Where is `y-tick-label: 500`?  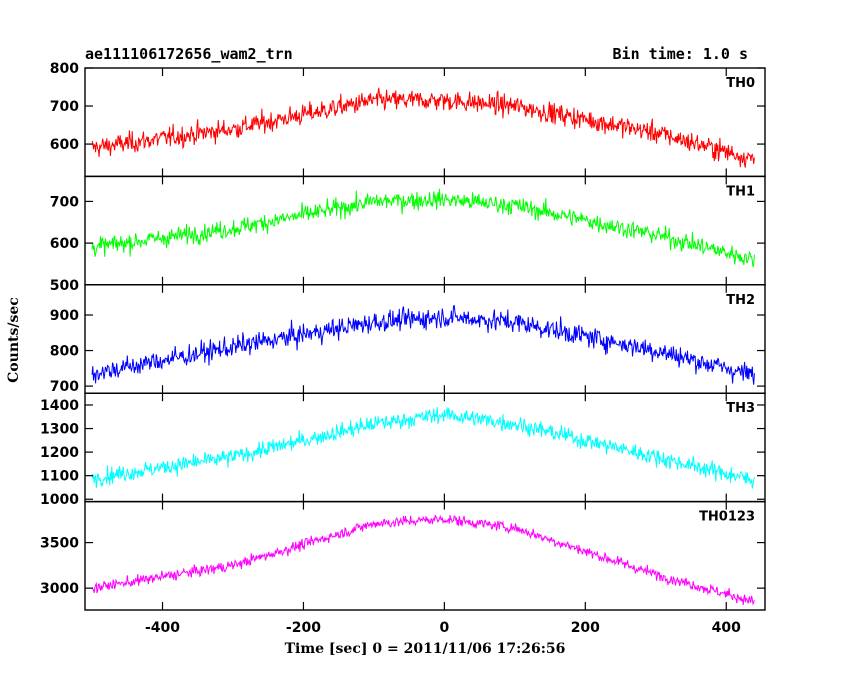 y-tick-label: 500 is located at coordinates (64, 286).